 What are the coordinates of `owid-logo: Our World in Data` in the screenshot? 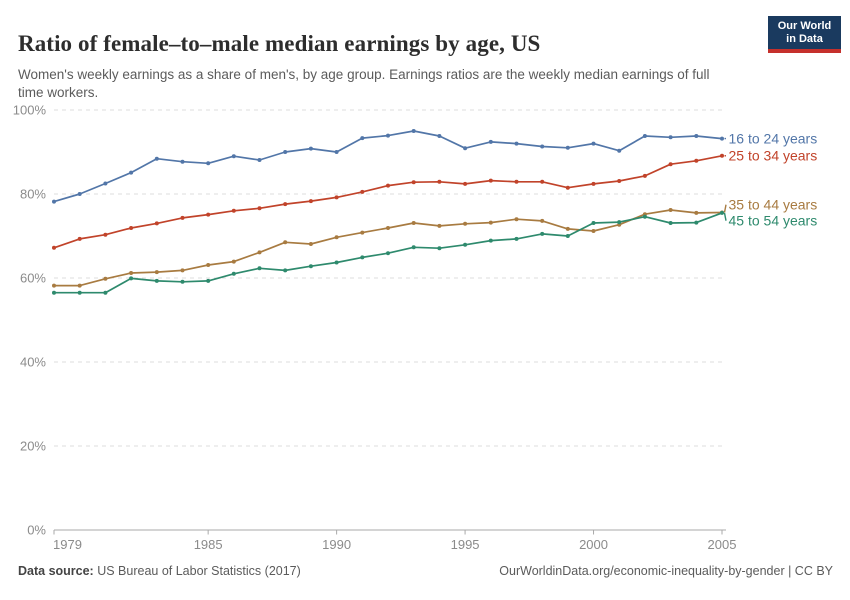 It's located at (804, 34).